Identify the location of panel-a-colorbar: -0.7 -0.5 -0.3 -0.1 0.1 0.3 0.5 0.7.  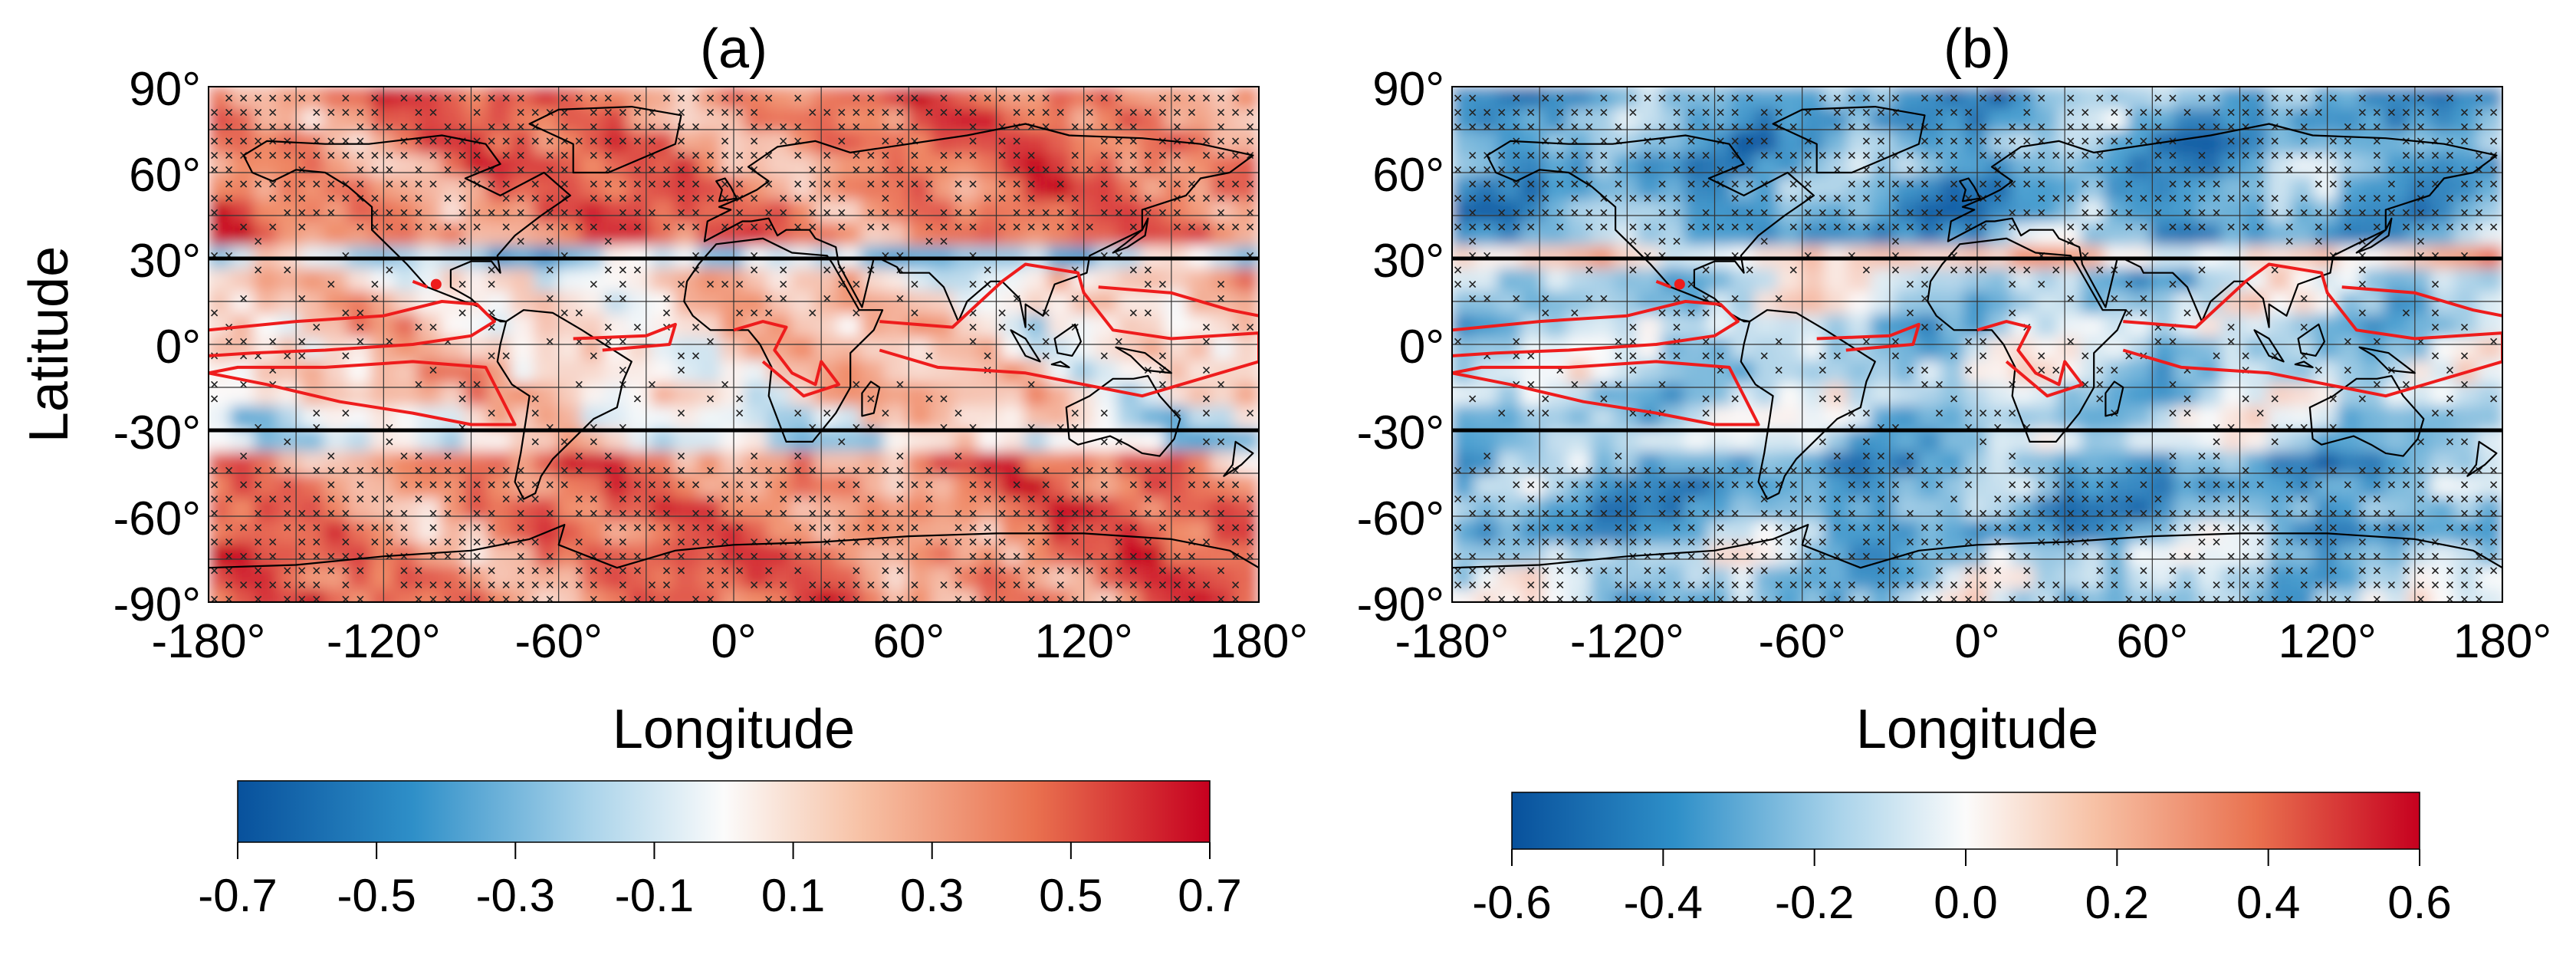
(720, 850).